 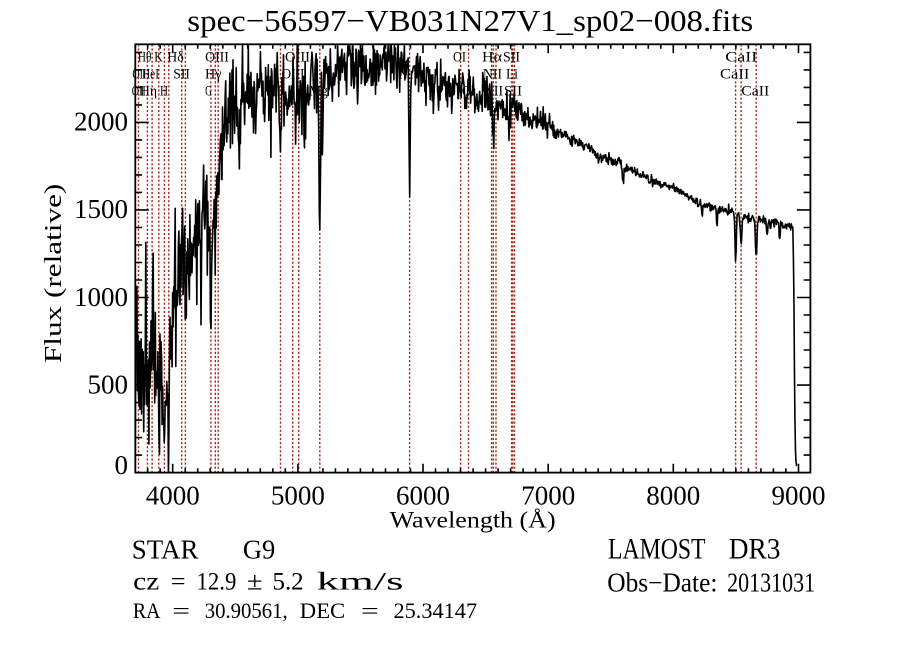 What do you see at coordinates (662, 583) in the screenshot?
I see `svg-text: Obs−Date:` at bounding box center [662, 583].